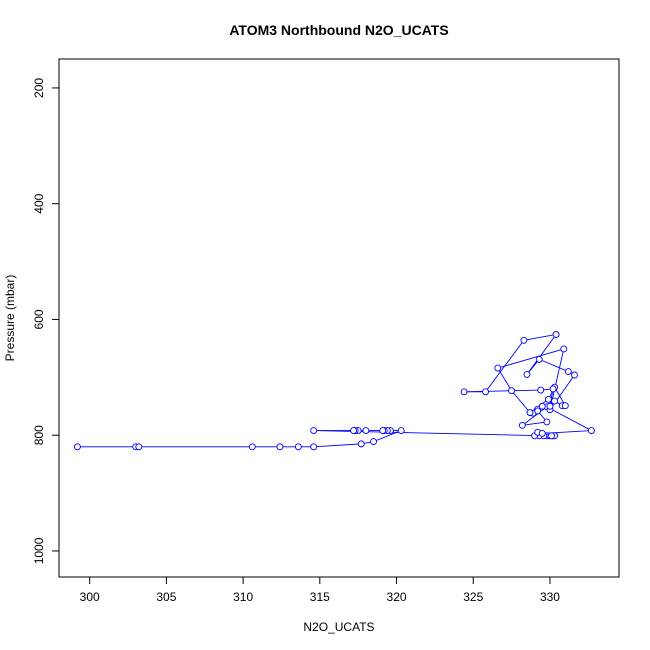 The image size is (650, 650). What do you see at coordinates (39, 550) in the screenshot?
I see `y-tick-label: 1000` at bounding box center [39, 550].